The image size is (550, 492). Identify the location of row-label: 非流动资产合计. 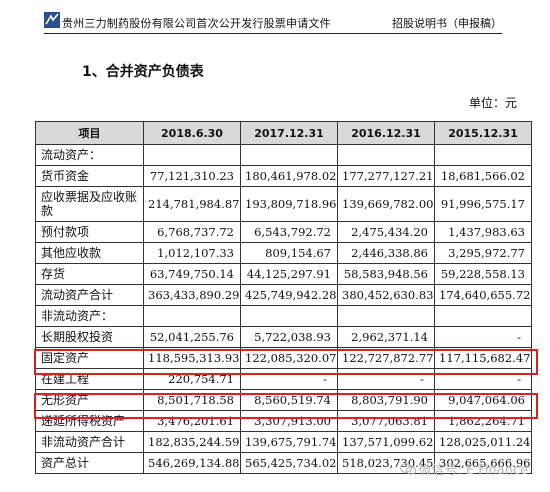
(89, 442).